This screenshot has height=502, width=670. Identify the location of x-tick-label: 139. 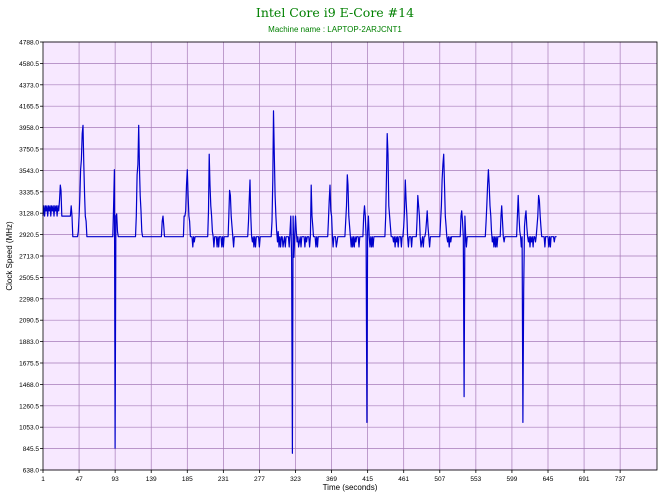
(151, 479).